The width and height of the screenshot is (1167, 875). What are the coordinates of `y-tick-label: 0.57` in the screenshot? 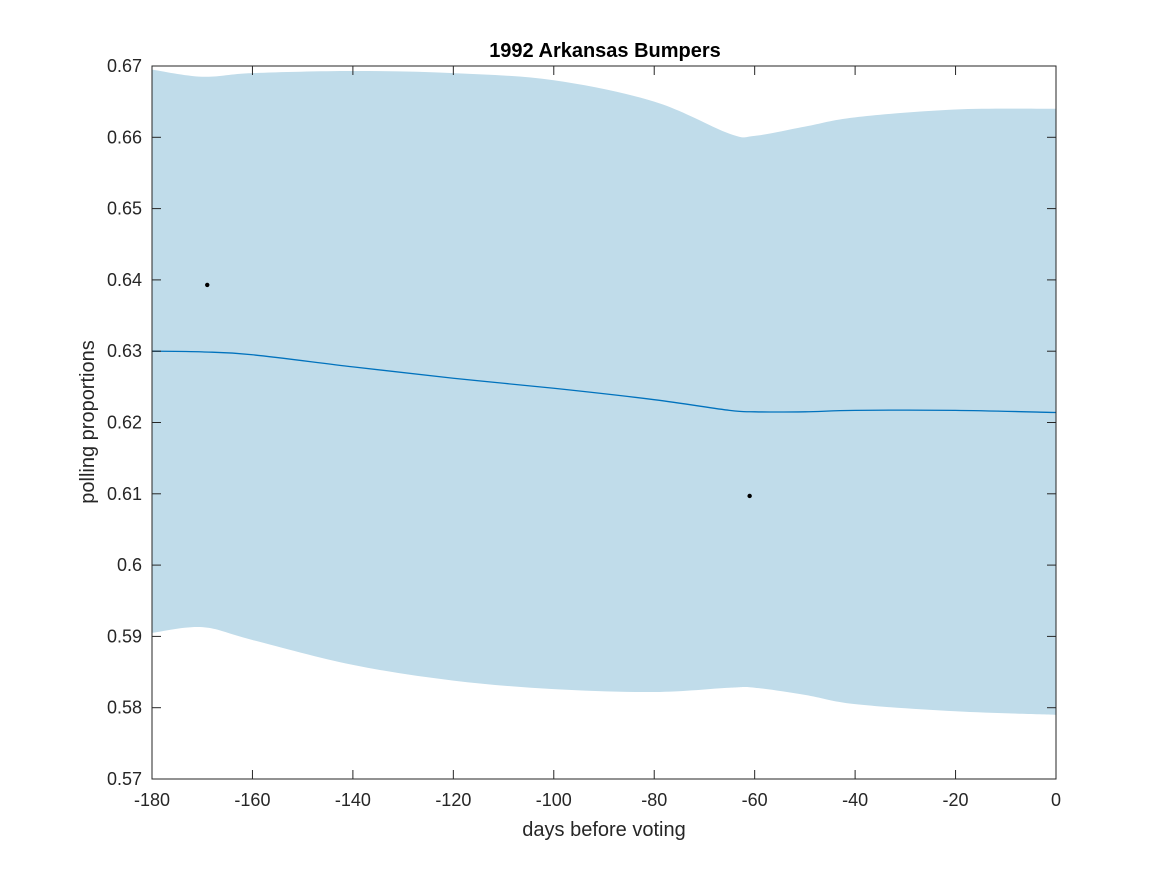 It's located at (124, 779).